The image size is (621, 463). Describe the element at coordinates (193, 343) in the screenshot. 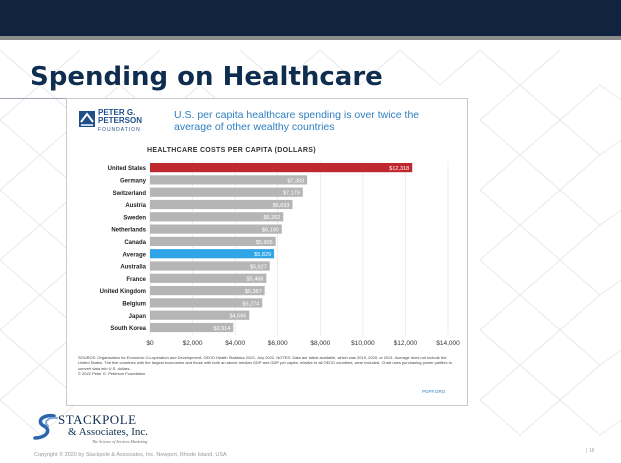

I see `x-tick-label: $2,000` at that location.